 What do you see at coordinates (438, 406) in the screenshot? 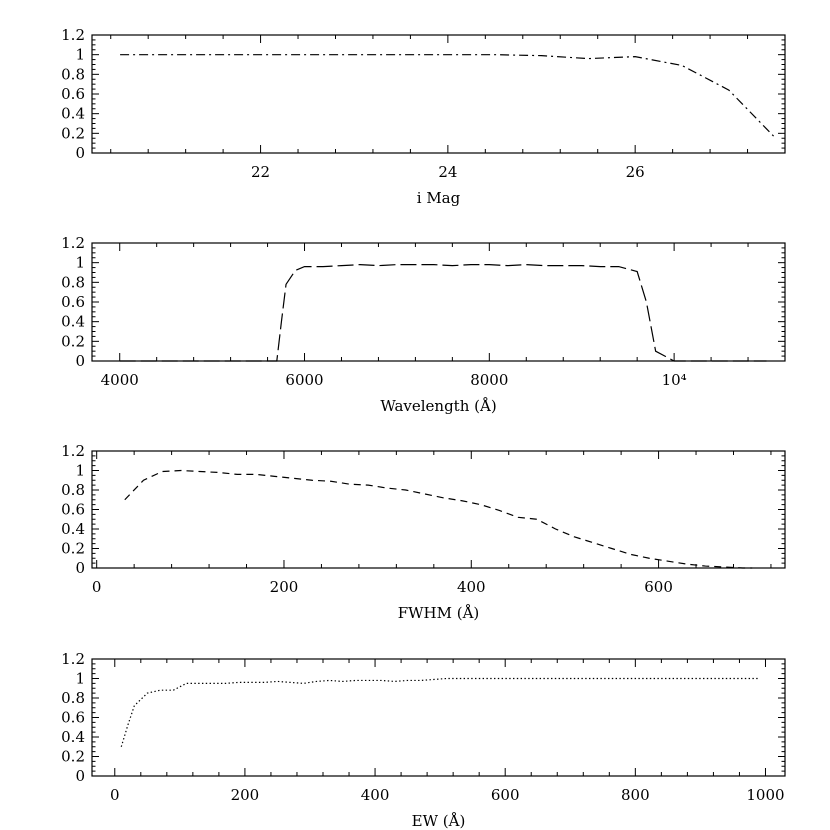
I see `x-axis-label: Wavelength (Å)` at bounding box center [438, 406].